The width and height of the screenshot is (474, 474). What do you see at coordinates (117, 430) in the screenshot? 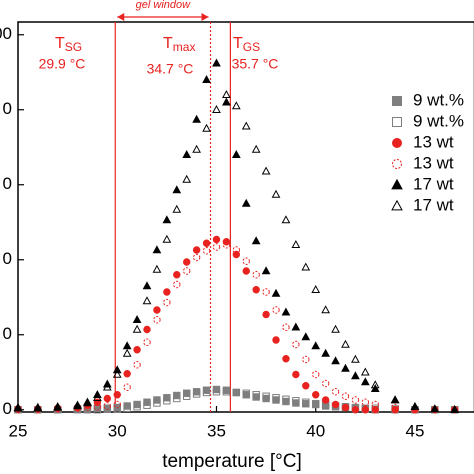
I see `x-tick-label: 30` at bounding box center [117, 430].